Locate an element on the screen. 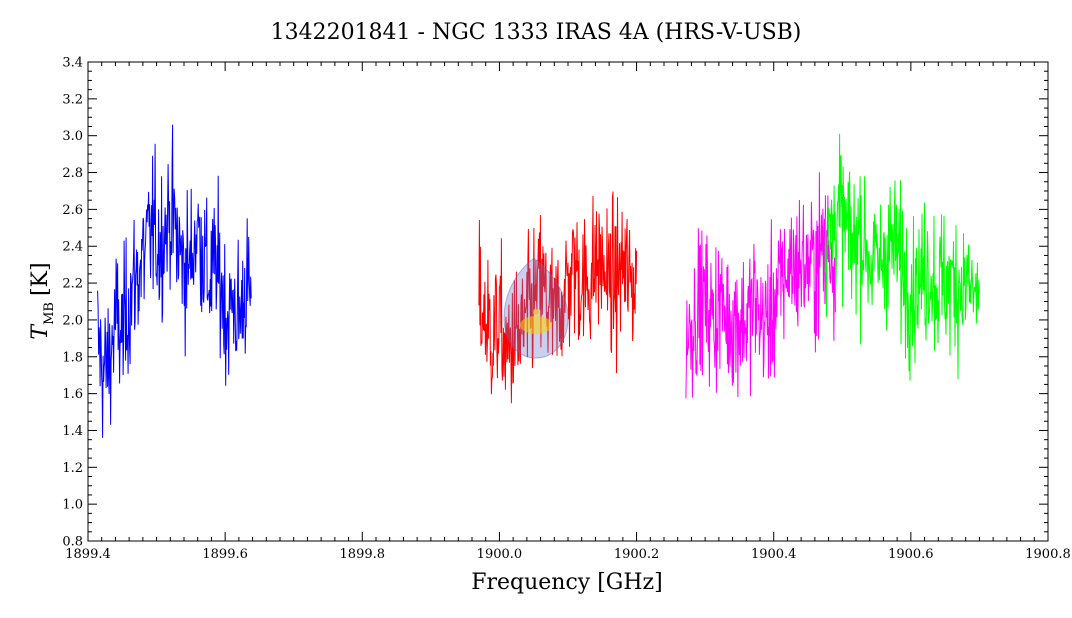 This screenshot has height=618, width=1072. y-tick-label: 3.2 is located at coordinates (72, 99).